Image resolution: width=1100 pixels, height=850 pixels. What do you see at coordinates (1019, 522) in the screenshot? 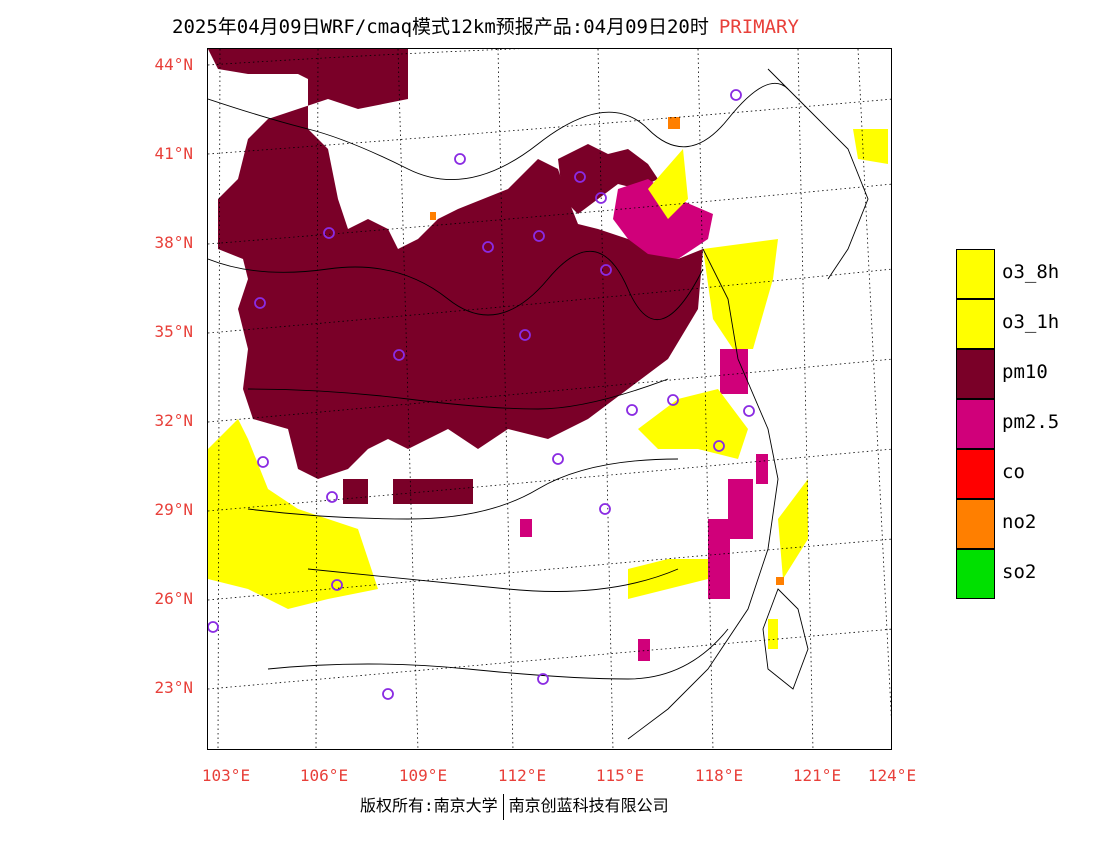
I see `legend-label-no2: no2` at bounding box center [1019, 522].